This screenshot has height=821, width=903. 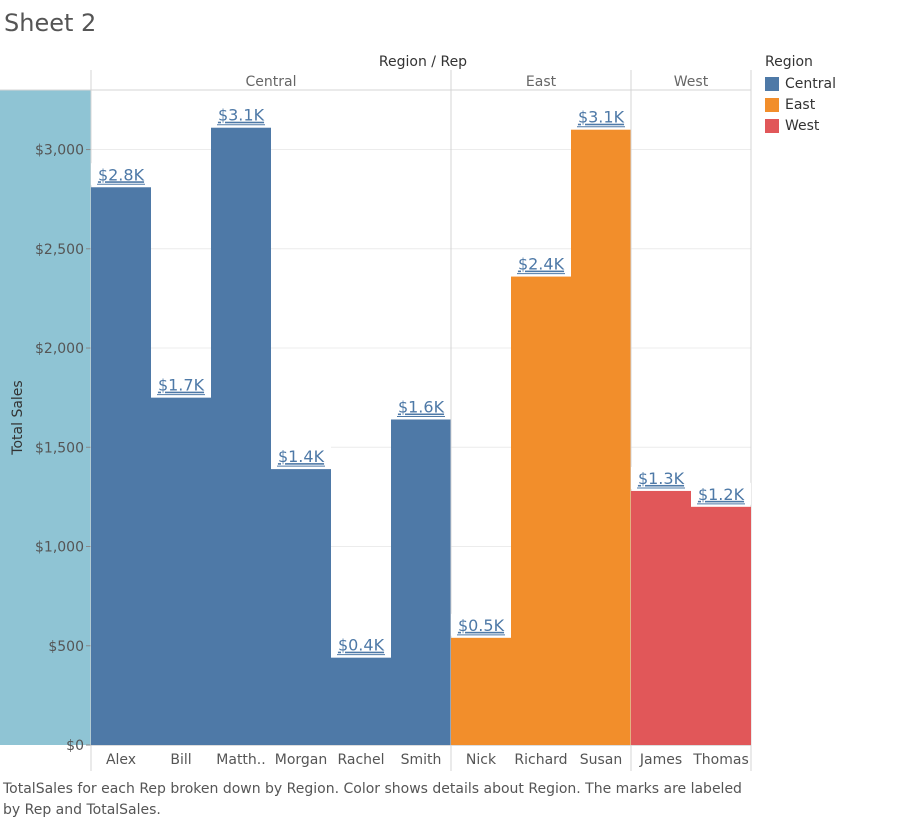 What do you see at coordinates (481, 760) in the screenshot?
I see `x-tick-label: Nick` at bounding box center [481, 760].